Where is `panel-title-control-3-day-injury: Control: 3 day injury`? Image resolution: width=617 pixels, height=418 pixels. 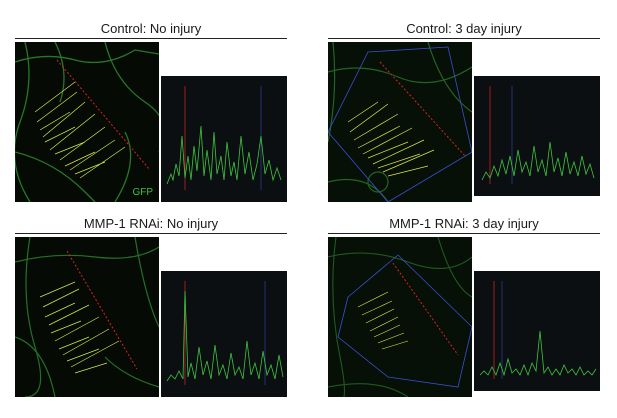
panel-title-control-3-day-injury: Control: 3 day injury is located at coordinates (464, 28).